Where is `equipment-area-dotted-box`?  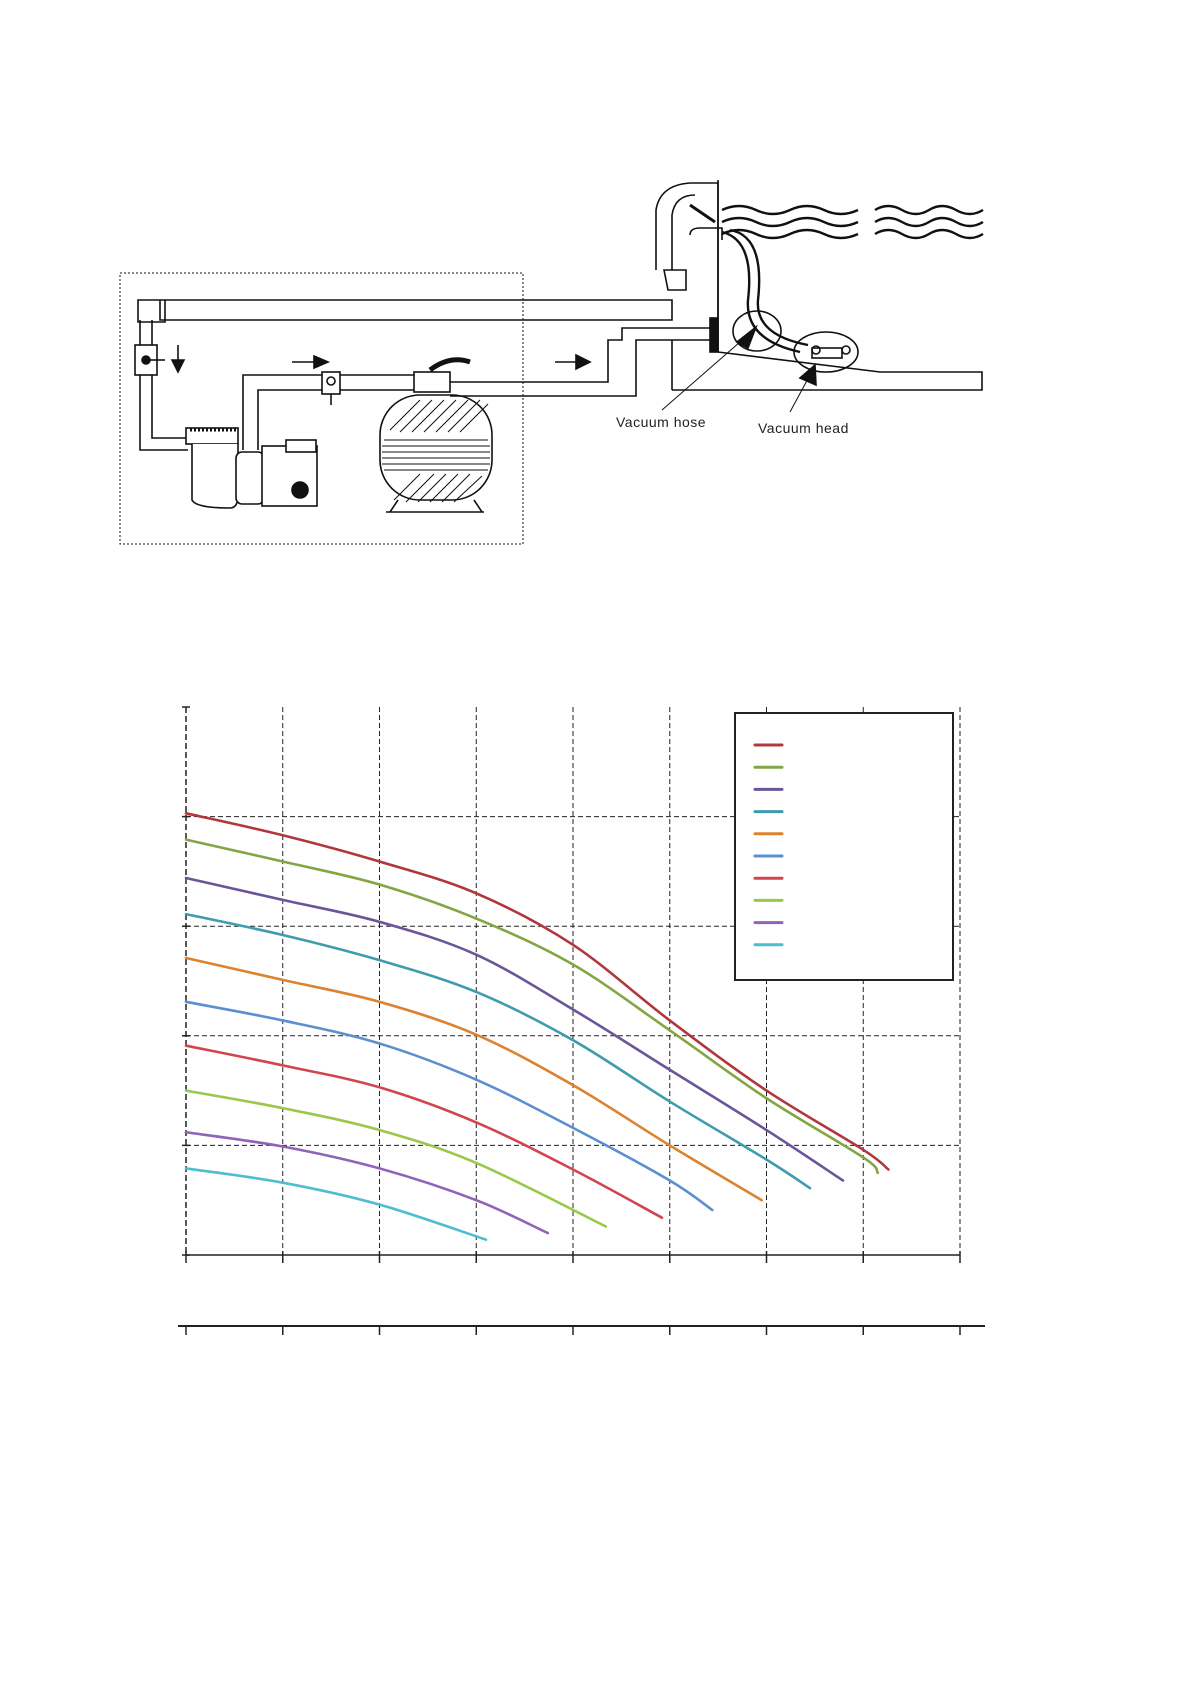 equipment-area-dotted-box is located at coordinates (321, 408).